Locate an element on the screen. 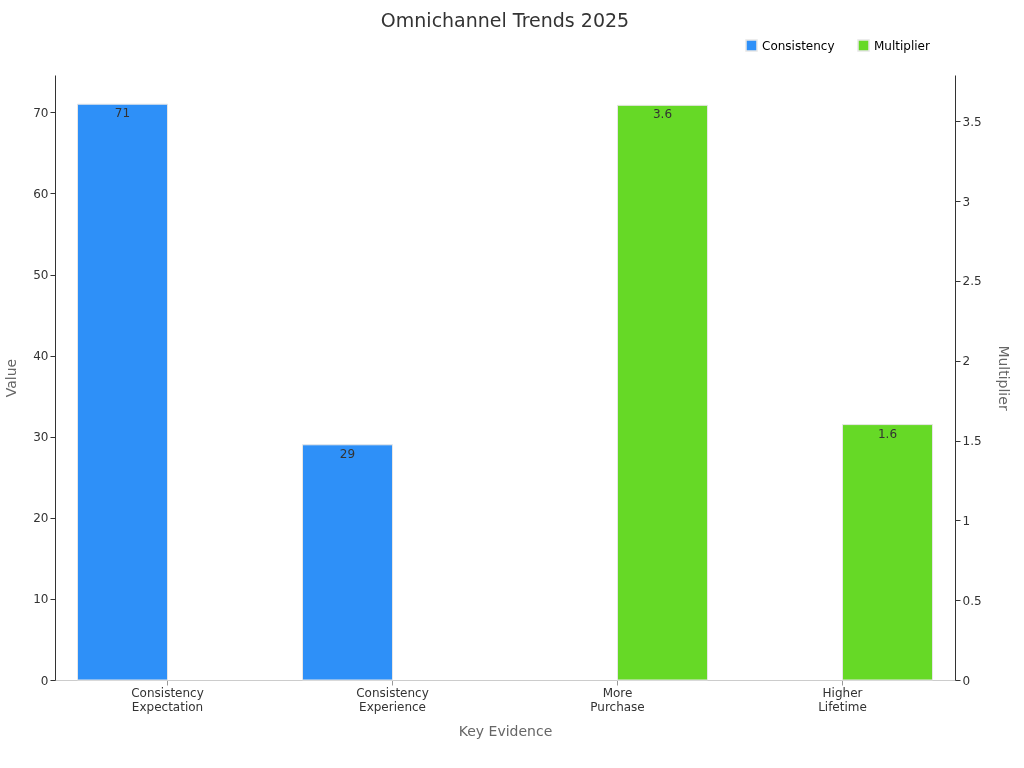 Image resolution: width=1024 pixels, height=768 pixels. x-tick-label: Consistency Experience is located at coordinates (392, 699).